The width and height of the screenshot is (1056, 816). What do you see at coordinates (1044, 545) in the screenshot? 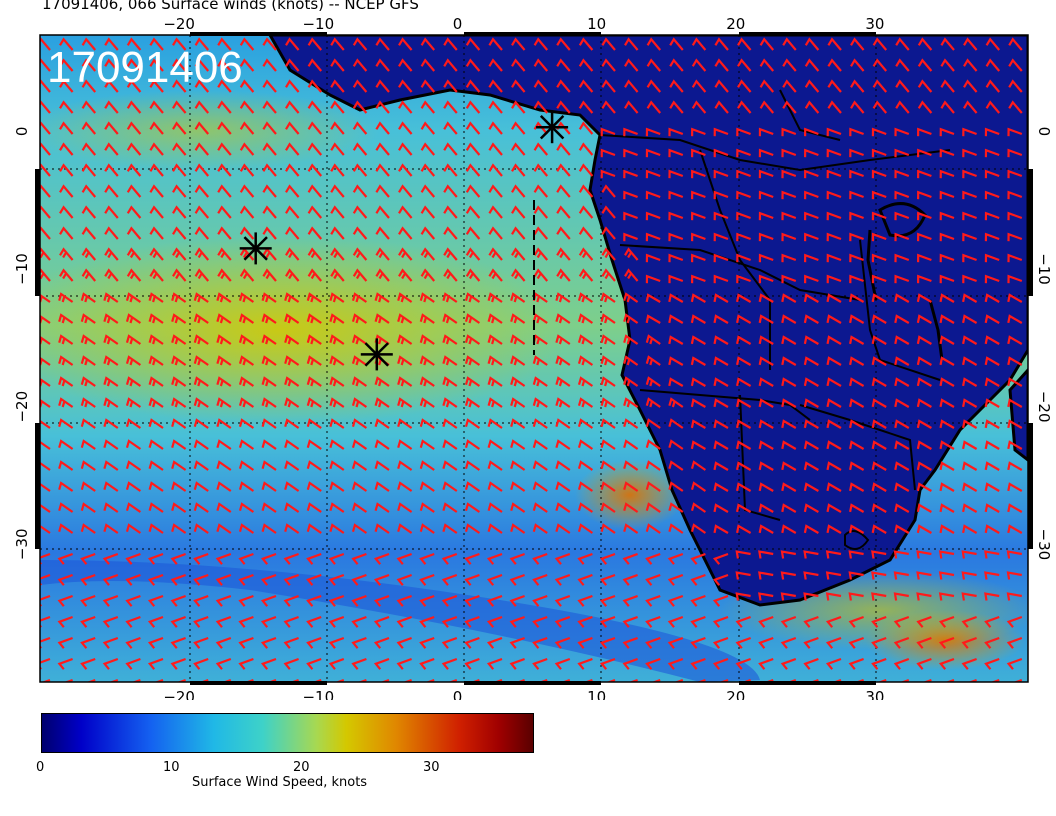
I see `lat-tick-label-right: −30` at bounding box center [1044, 545].